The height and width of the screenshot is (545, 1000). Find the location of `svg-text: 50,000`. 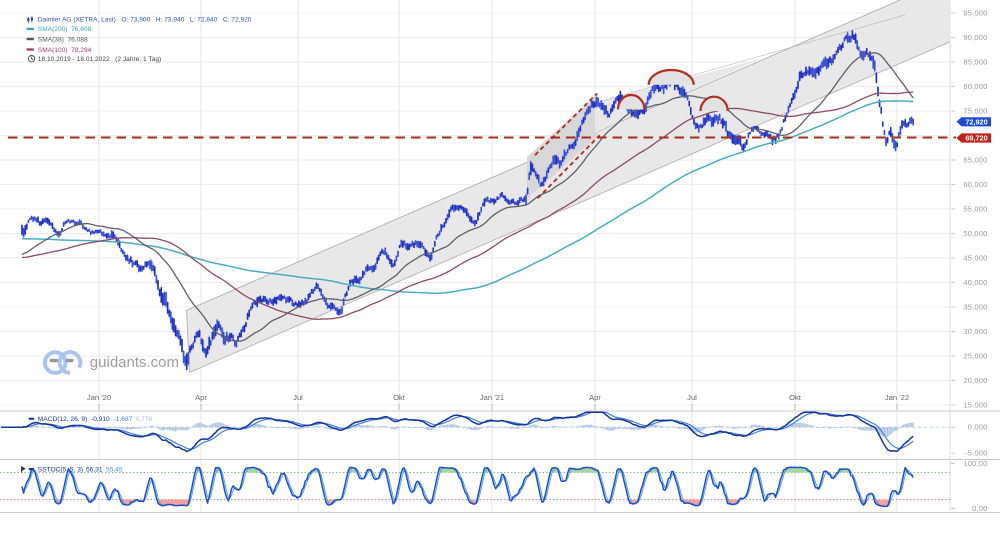

svg-text: 50,000 is located at coordinates (975, 233).